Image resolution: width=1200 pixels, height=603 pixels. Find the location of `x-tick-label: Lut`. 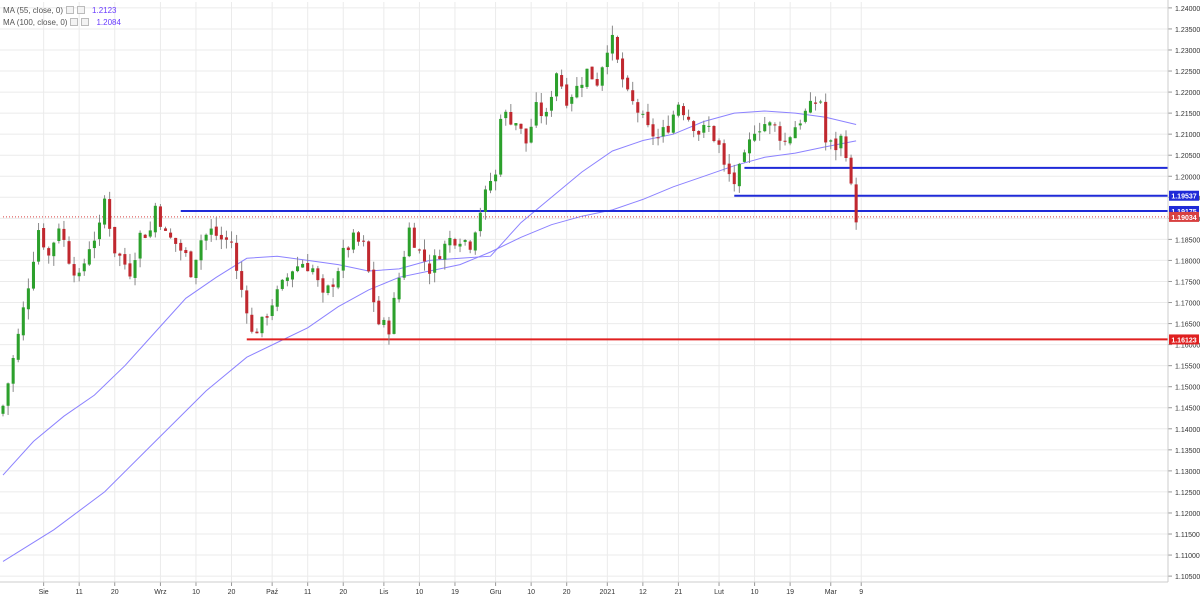

x-tick-label: Lut is located at coordinates (719, 592).